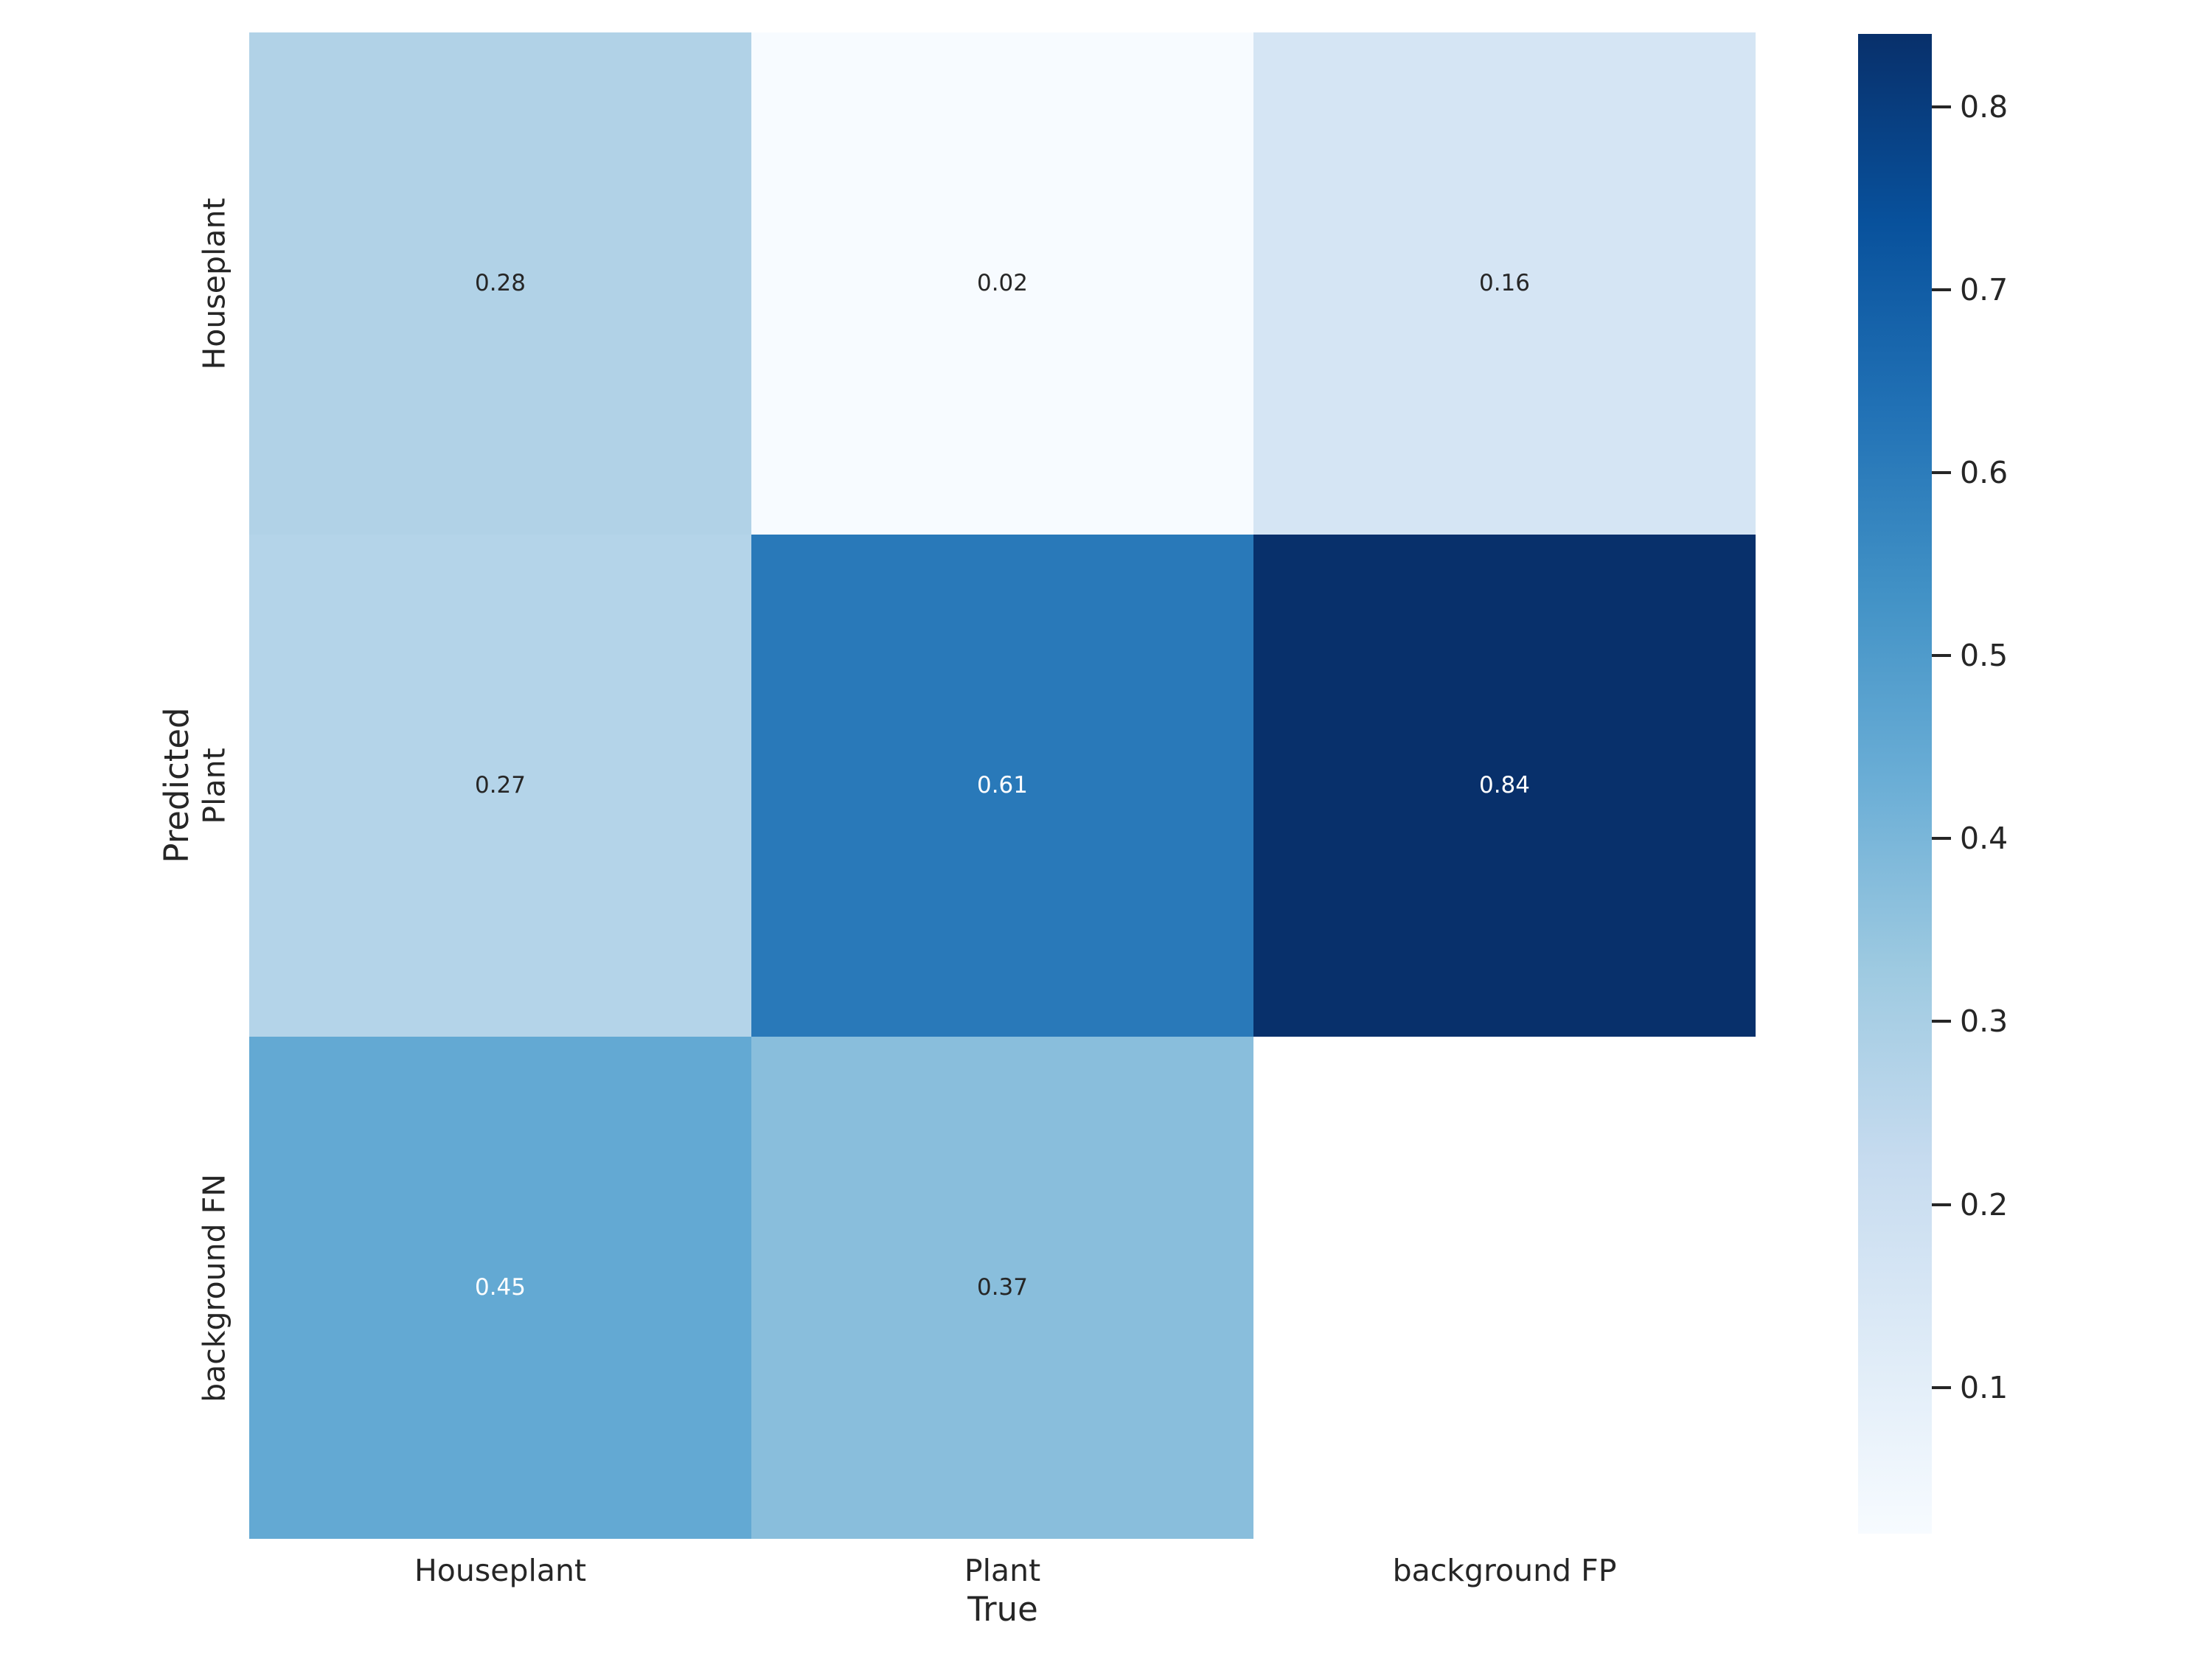  I want to click on heatmap-cell: 0.02, so click(1002, 283).